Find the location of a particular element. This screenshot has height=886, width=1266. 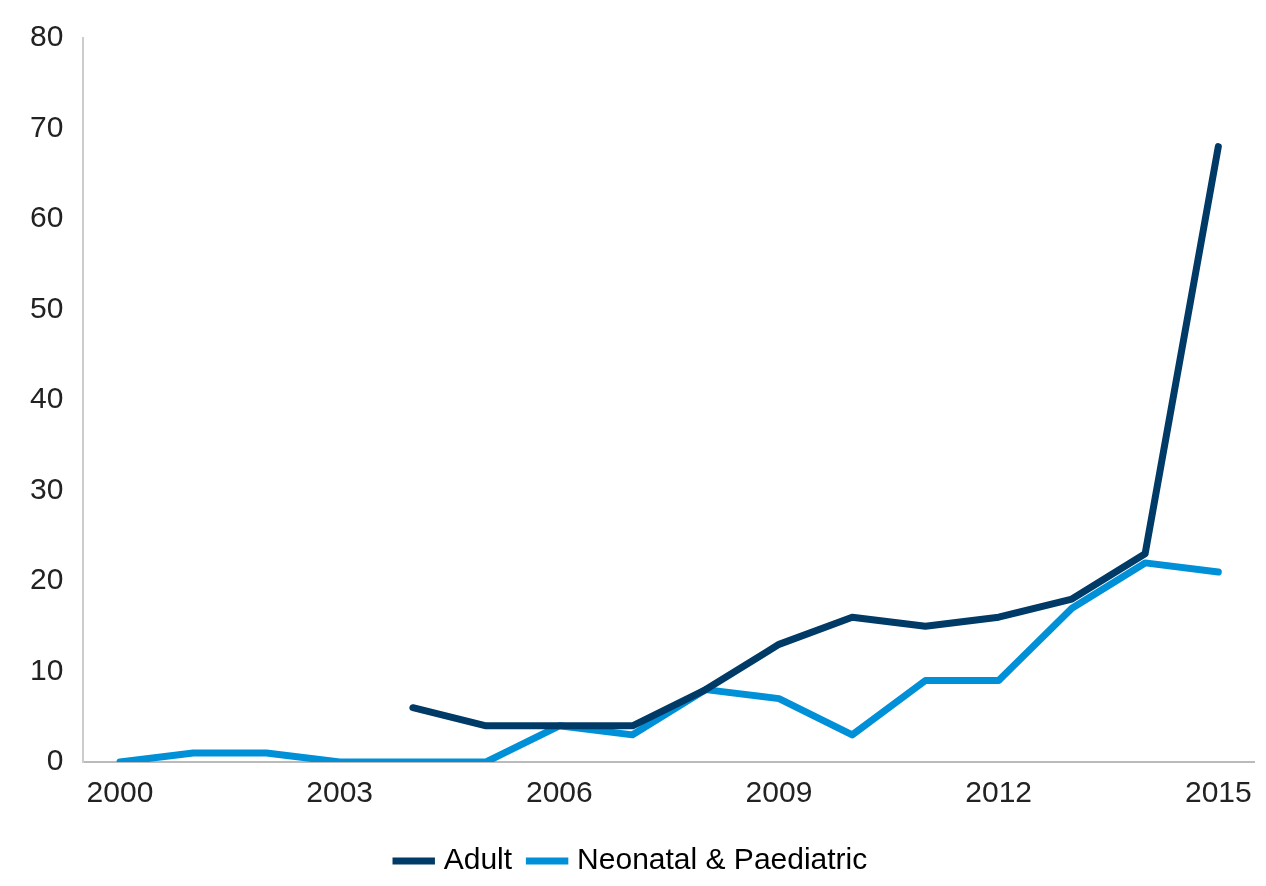

x-tick-label: 2009 is located at coordinates (779, 792).